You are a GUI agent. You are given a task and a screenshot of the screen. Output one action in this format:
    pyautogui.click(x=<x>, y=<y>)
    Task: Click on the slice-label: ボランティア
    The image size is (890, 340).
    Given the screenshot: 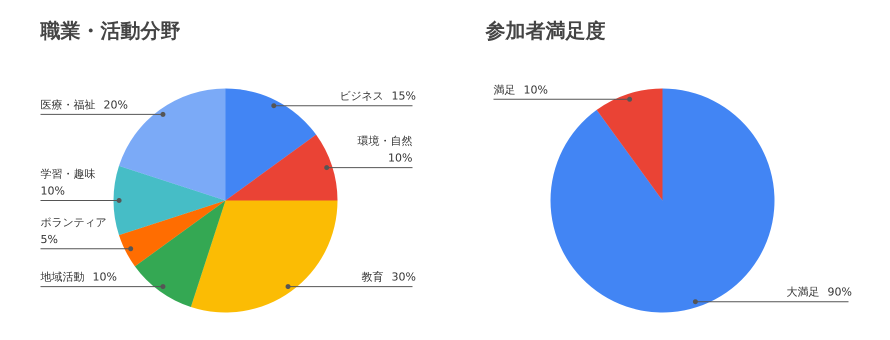 What is the action you would take?
    pyautogui.click(x=73, y=222)
    